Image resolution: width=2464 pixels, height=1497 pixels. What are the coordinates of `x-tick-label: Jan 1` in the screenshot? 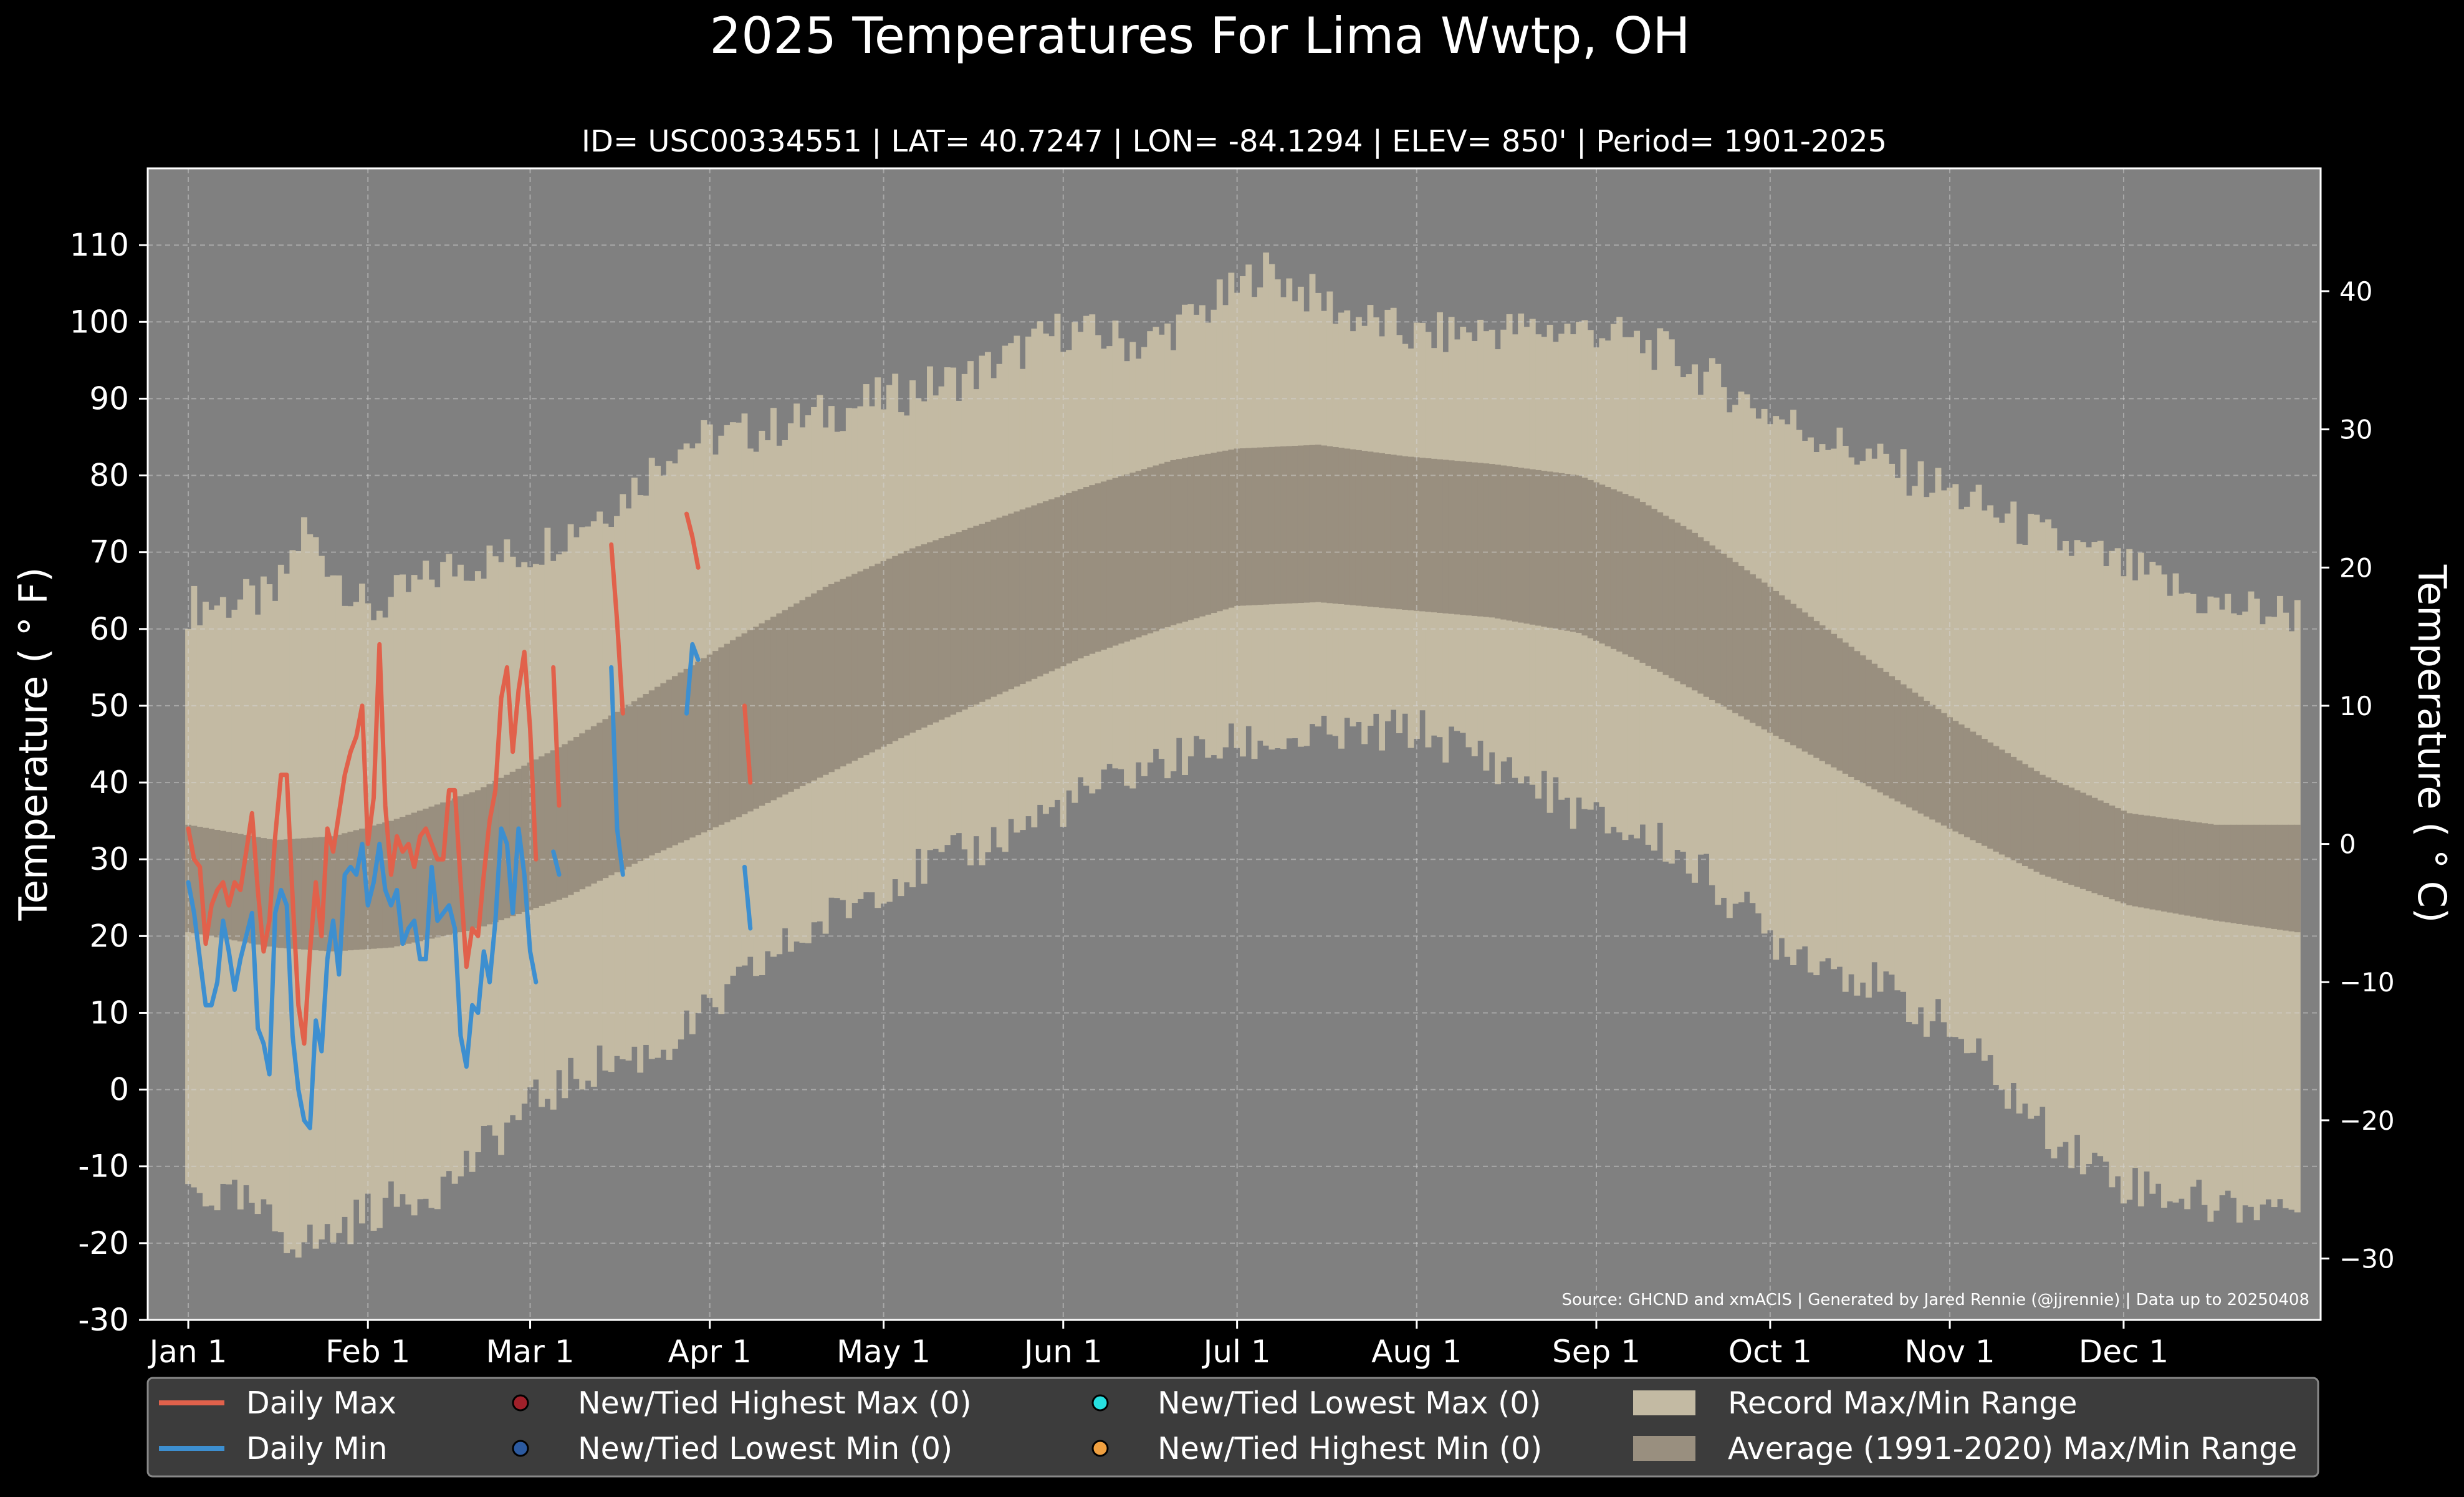 It's located at (188, 1352).